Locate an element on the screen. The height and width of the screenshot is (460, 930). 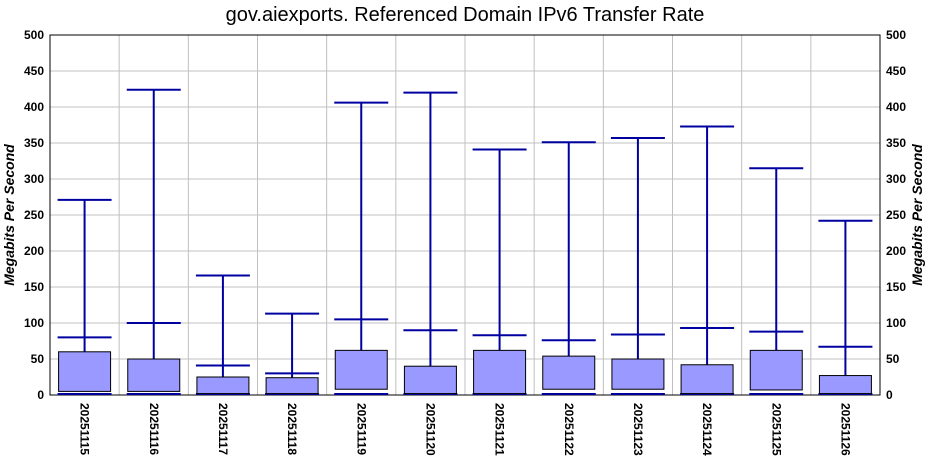
x-tick-label: 20251115 is located at coordinates (85, 429).